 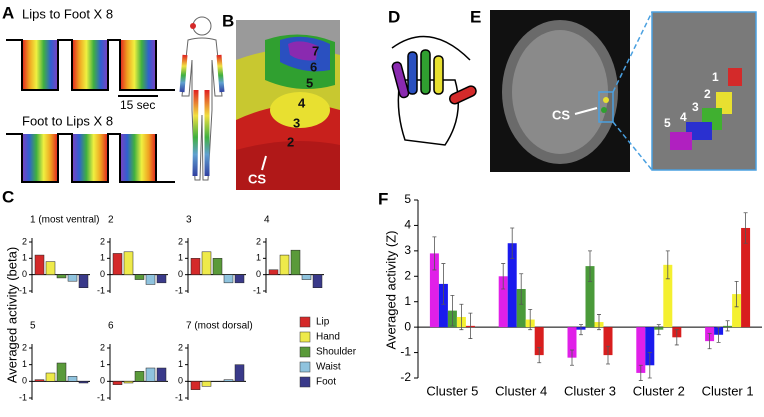 What do you see at coordinates (521, 390) in the screenshot?
I see `x-tick-label: Cluster 4` at bounding box center [521, 390].